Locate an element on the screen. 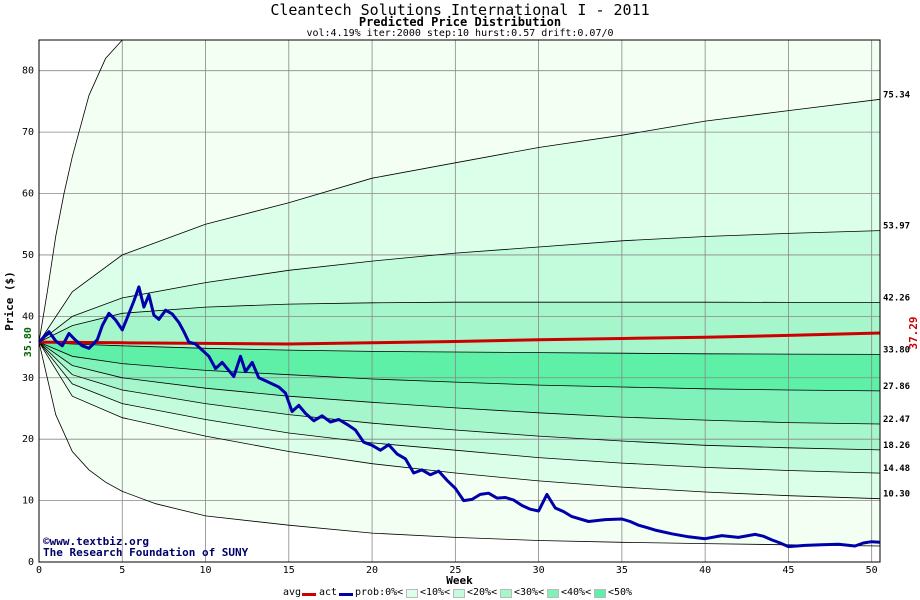 The image size is (920, 600). legend-prob-label: prob:0%< is located at coordinates (379, 592).